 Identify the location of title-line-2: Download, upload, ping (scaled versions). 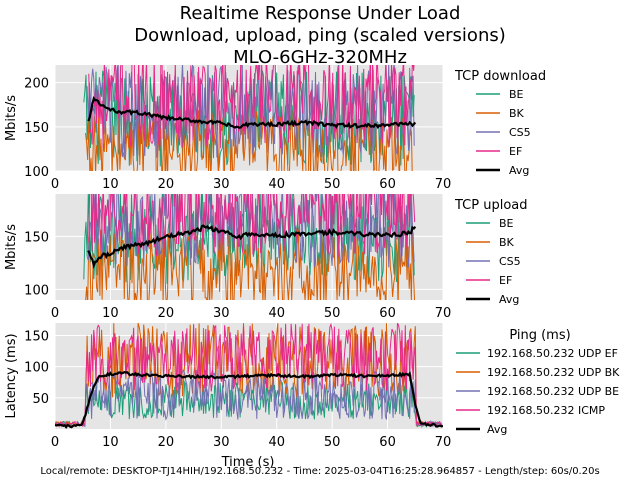
(320, 35).